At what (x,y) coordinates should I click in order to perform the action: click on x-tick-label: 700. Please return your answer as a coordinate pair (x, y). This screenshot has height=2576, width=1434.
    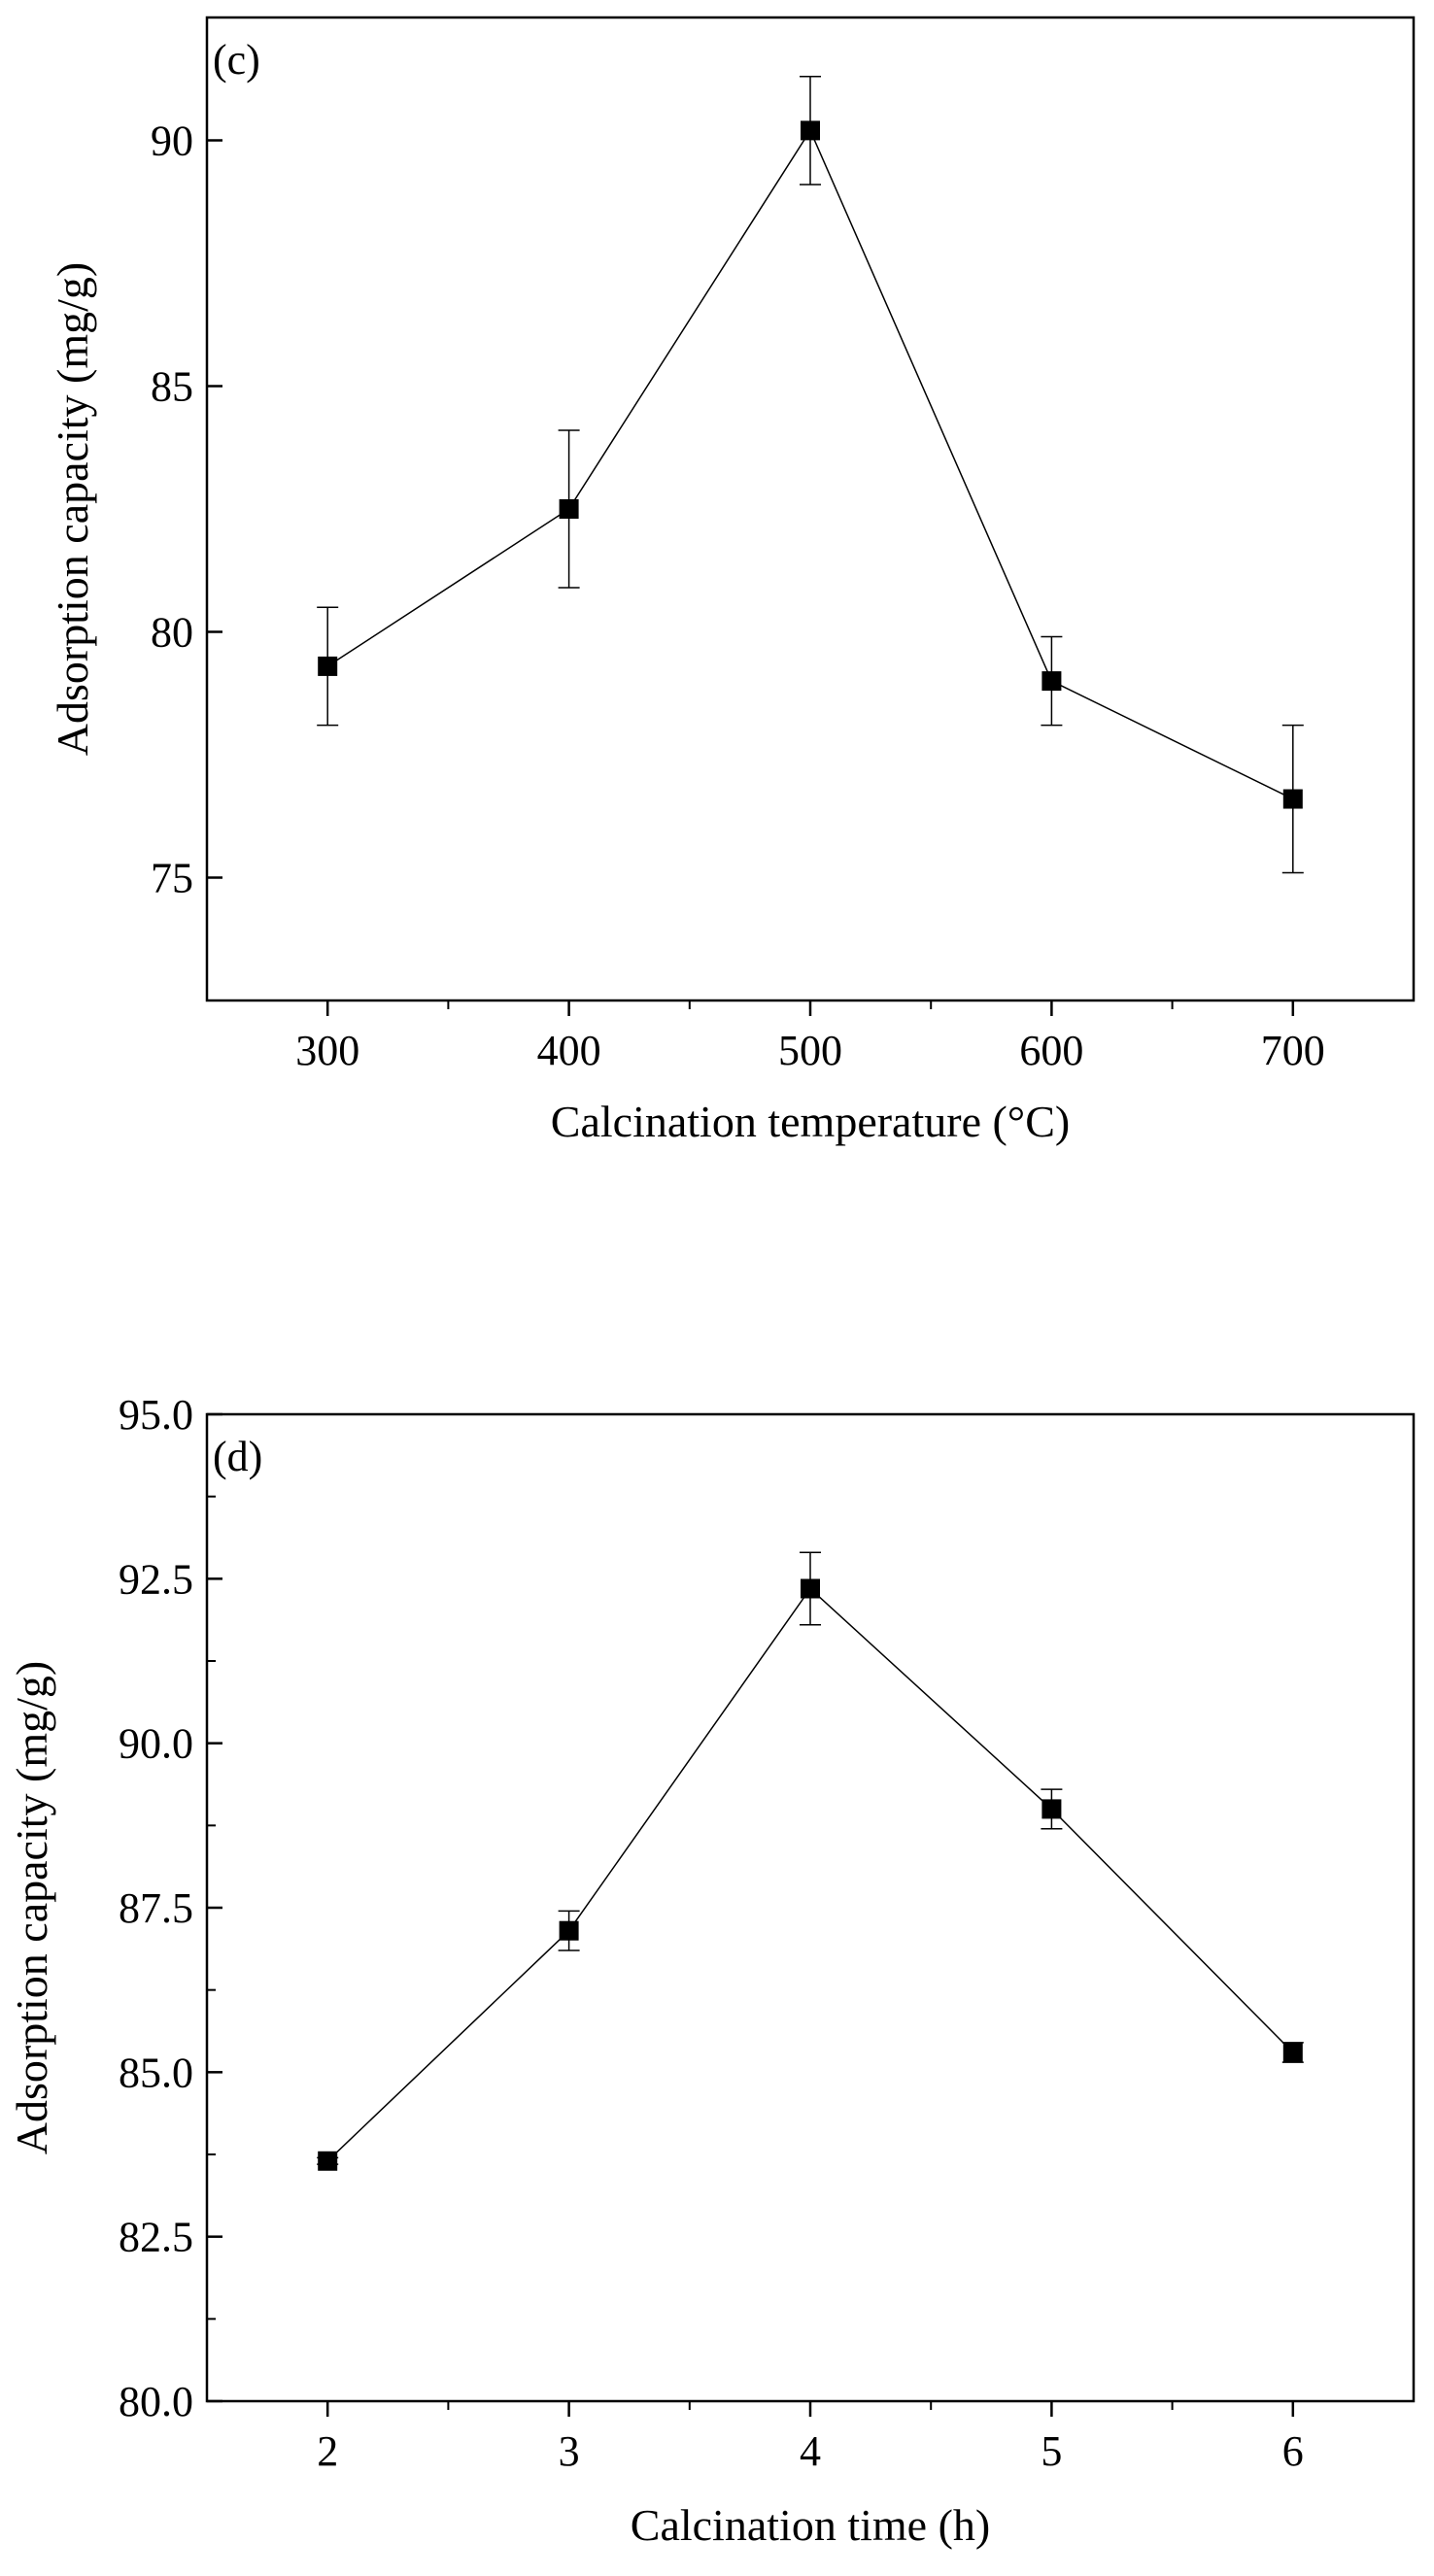
    Looking at the image, I should click on (1293, 1050).